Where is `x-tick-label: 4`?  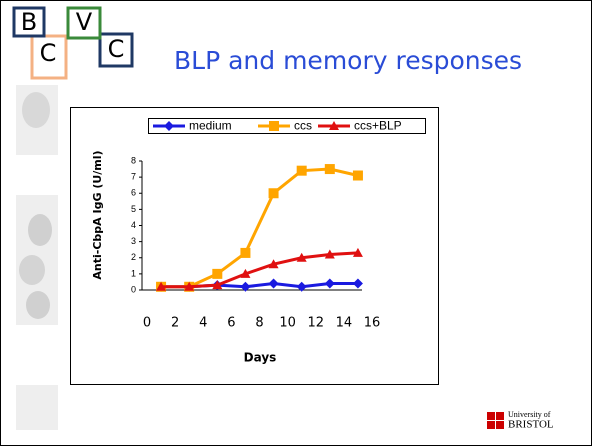 x-tick-label: 4 is located at coordinates (203, 323).